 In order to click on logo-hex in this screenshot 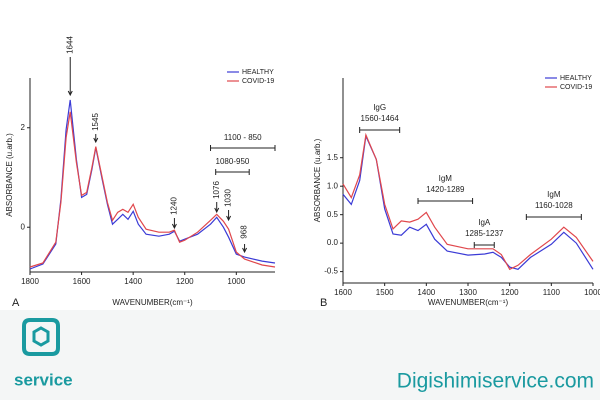, I will do `click(41, 336)`.